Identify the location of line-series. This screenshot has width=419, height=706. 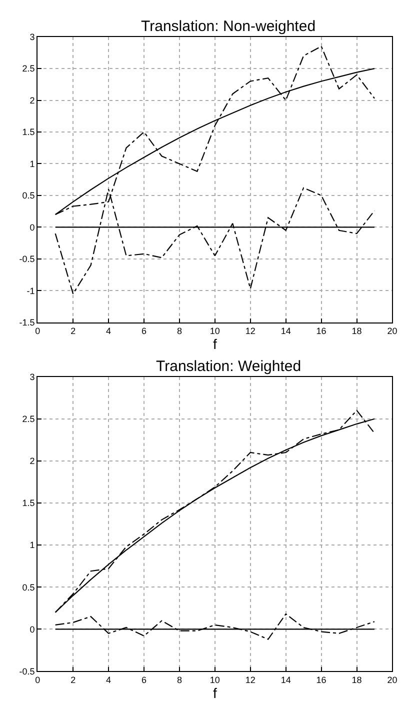
(215, 626).